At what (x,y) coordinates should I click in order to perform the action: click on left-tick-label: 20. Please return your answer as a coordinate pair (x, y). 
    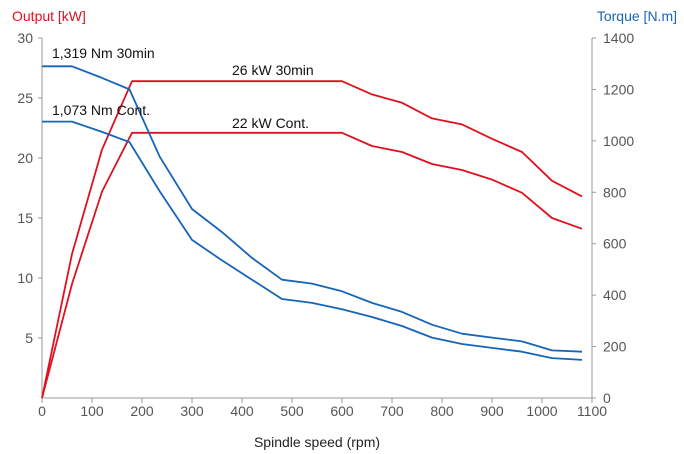
    Looking at the image, I should click on (25, 158).